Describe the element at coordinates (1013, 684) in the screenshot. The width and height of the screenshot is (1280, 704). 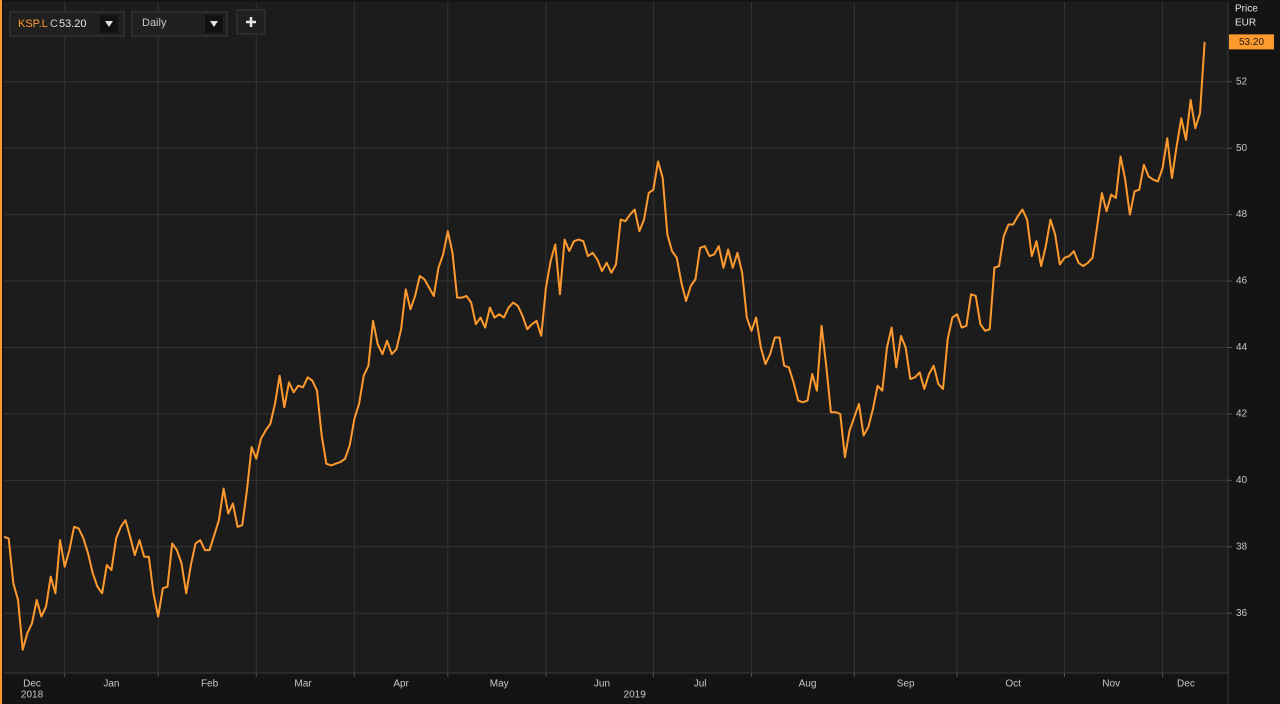
I see `x-tick-label: Oct` at that location.